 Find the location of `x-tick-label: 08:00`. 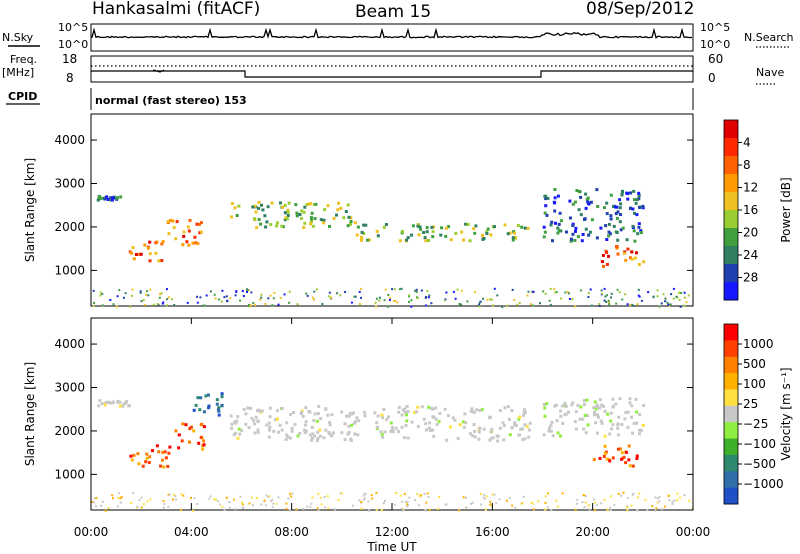

x-tick-label: 08:00 is located at coordinates (291, 532).